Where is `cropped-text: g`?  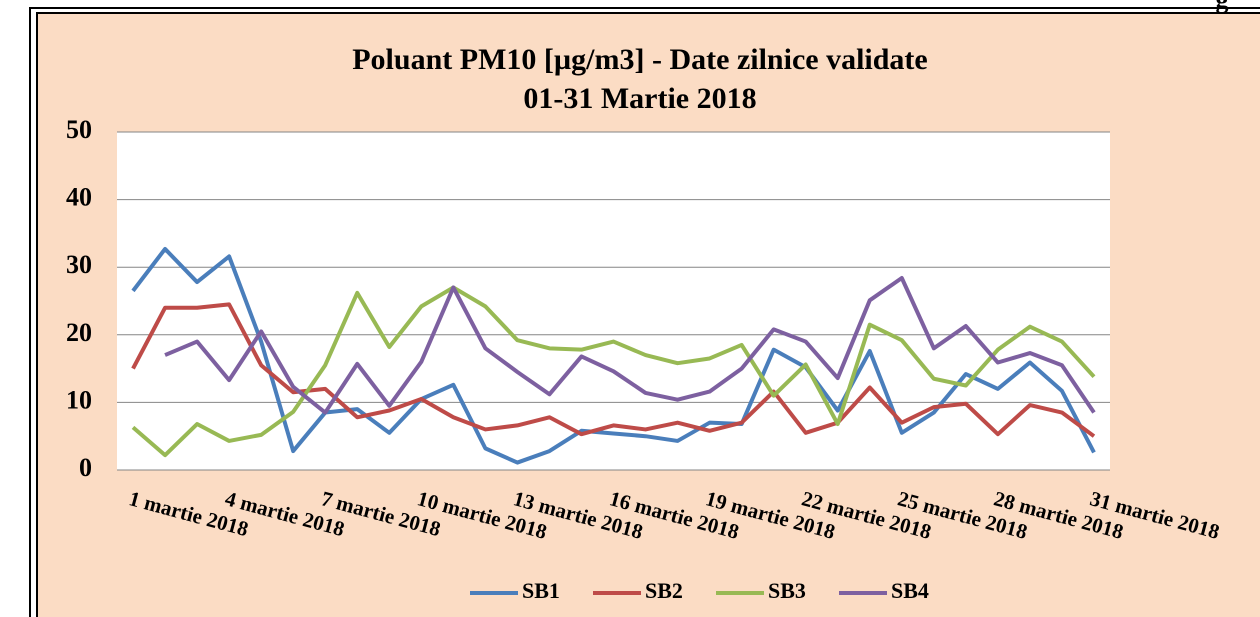
cropped-text: g is located at coordinates (1222, 7).